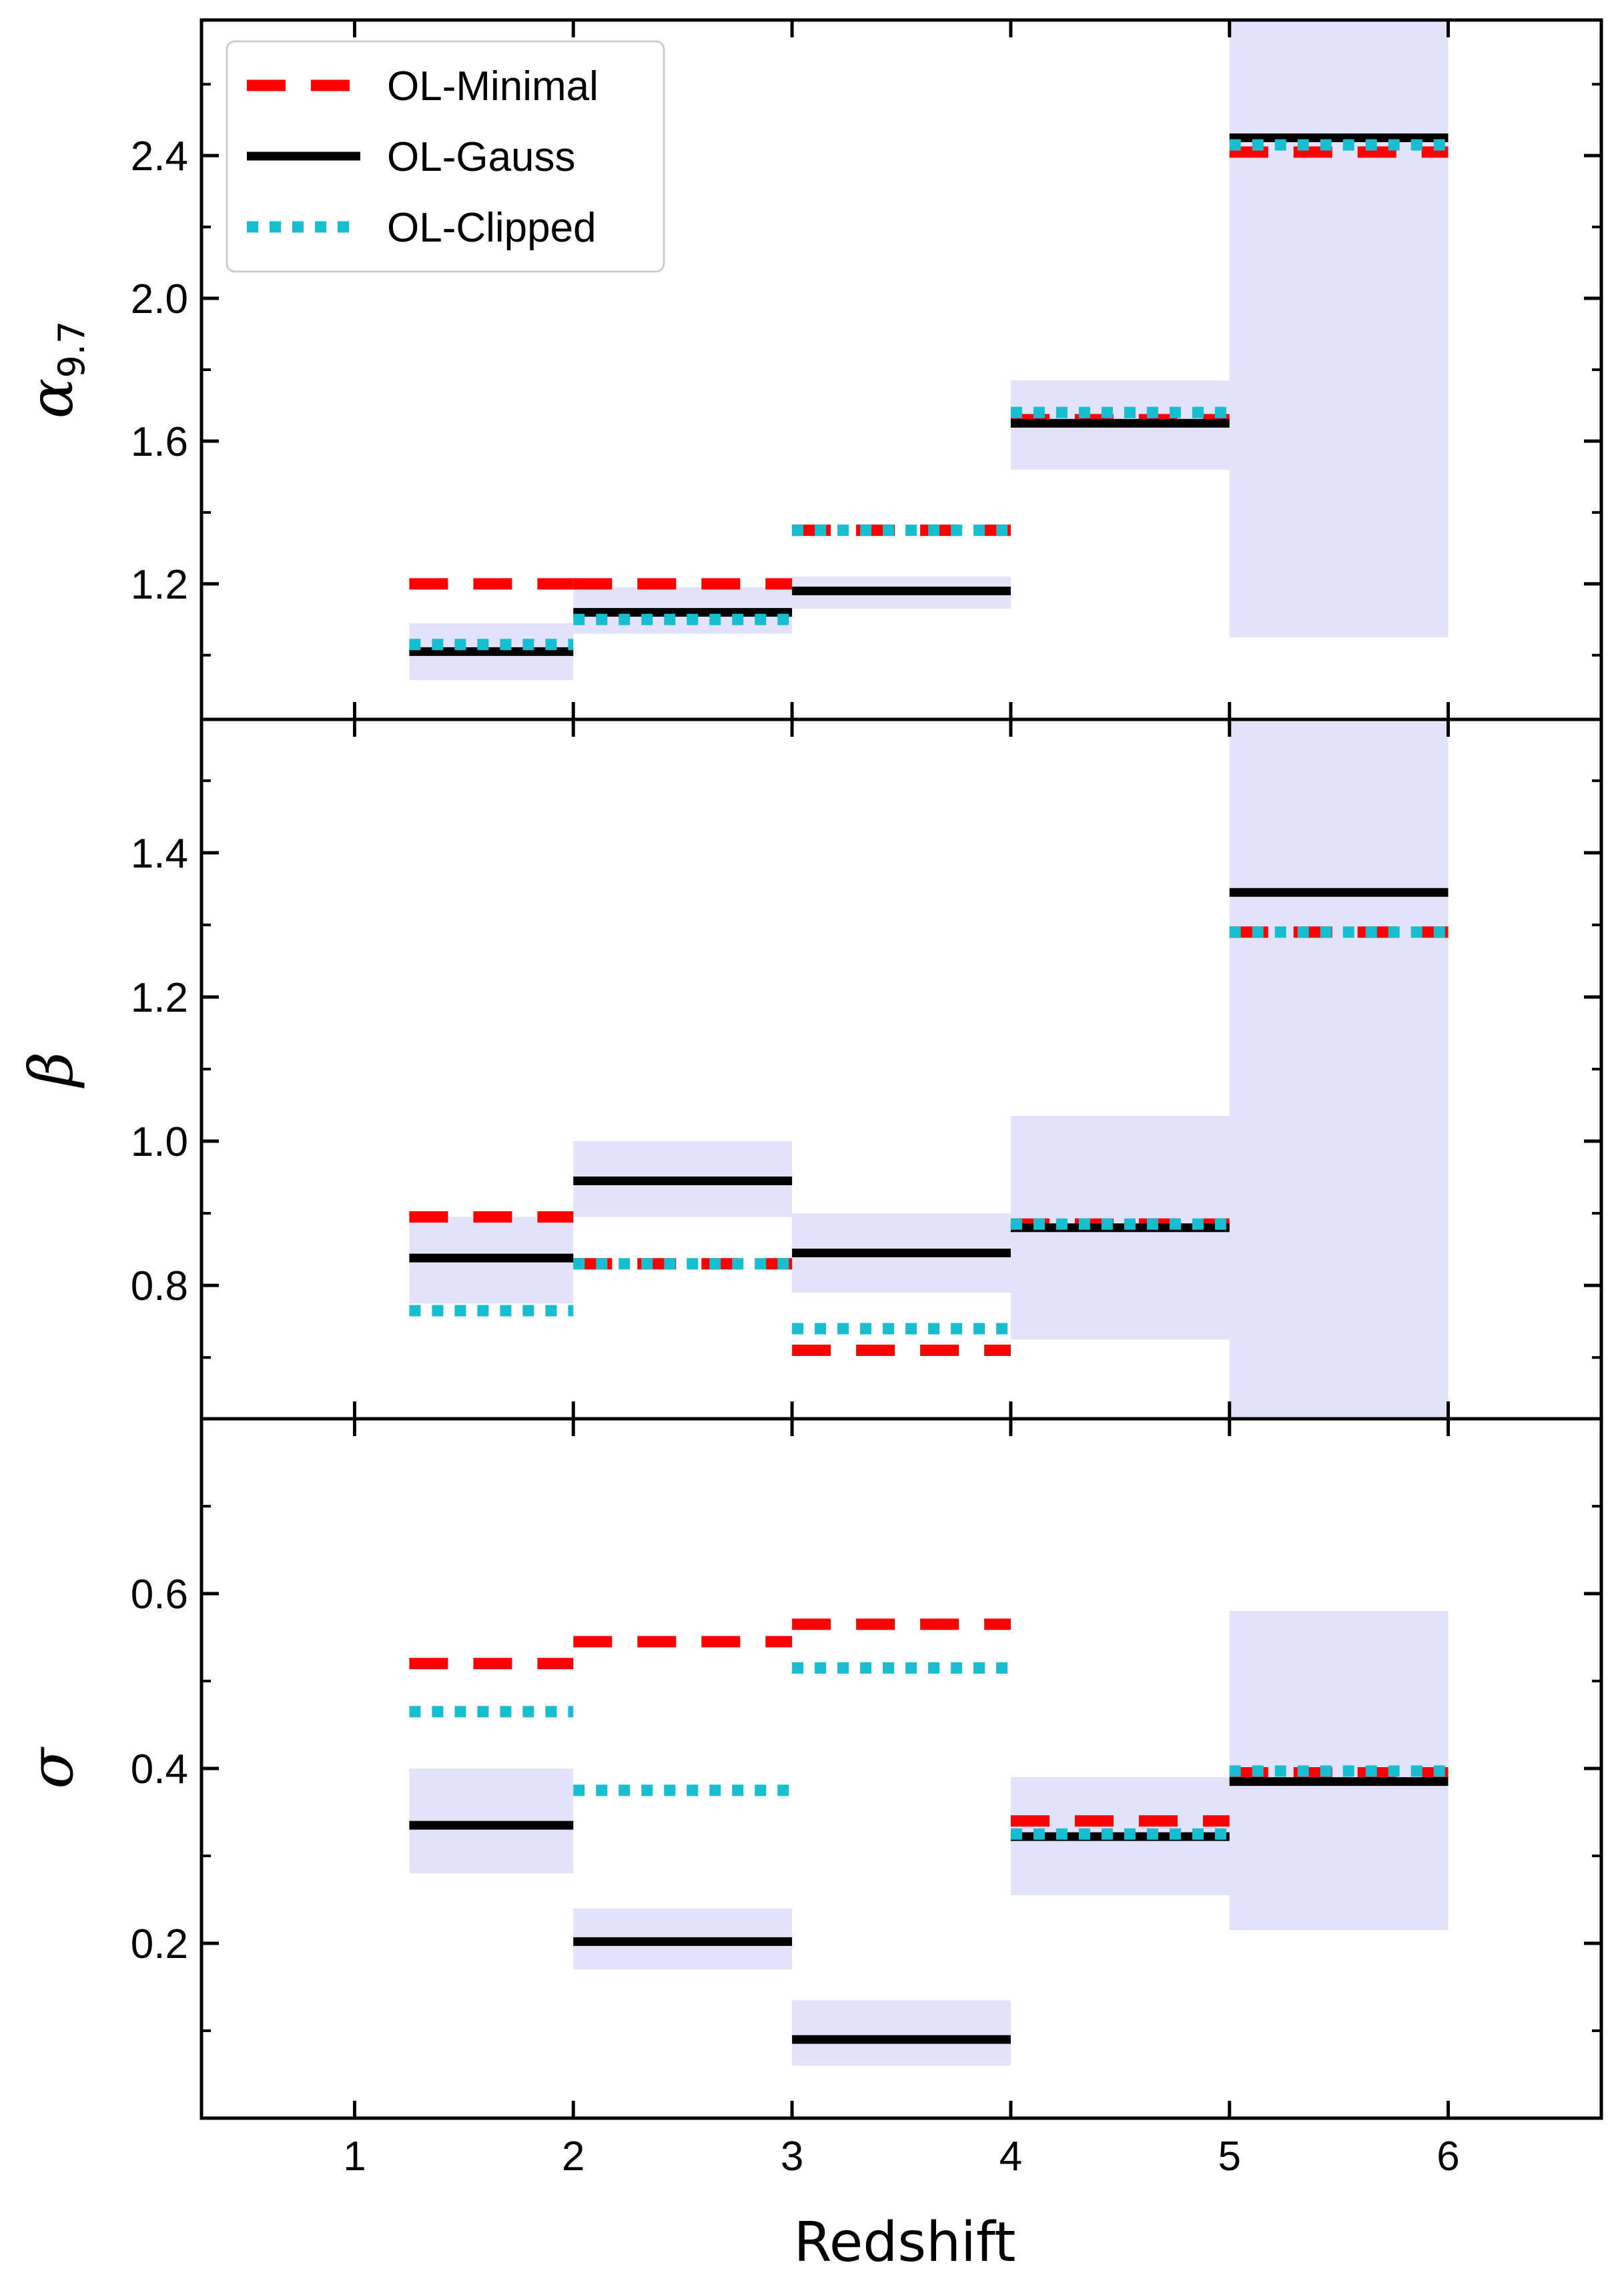 The width and height of the screenshot is (1624, 2291). Describe the element at coordinates (482, 157) in the screenshot. I see `legend-label-ol-gauss: OL-Gauss` at that location.